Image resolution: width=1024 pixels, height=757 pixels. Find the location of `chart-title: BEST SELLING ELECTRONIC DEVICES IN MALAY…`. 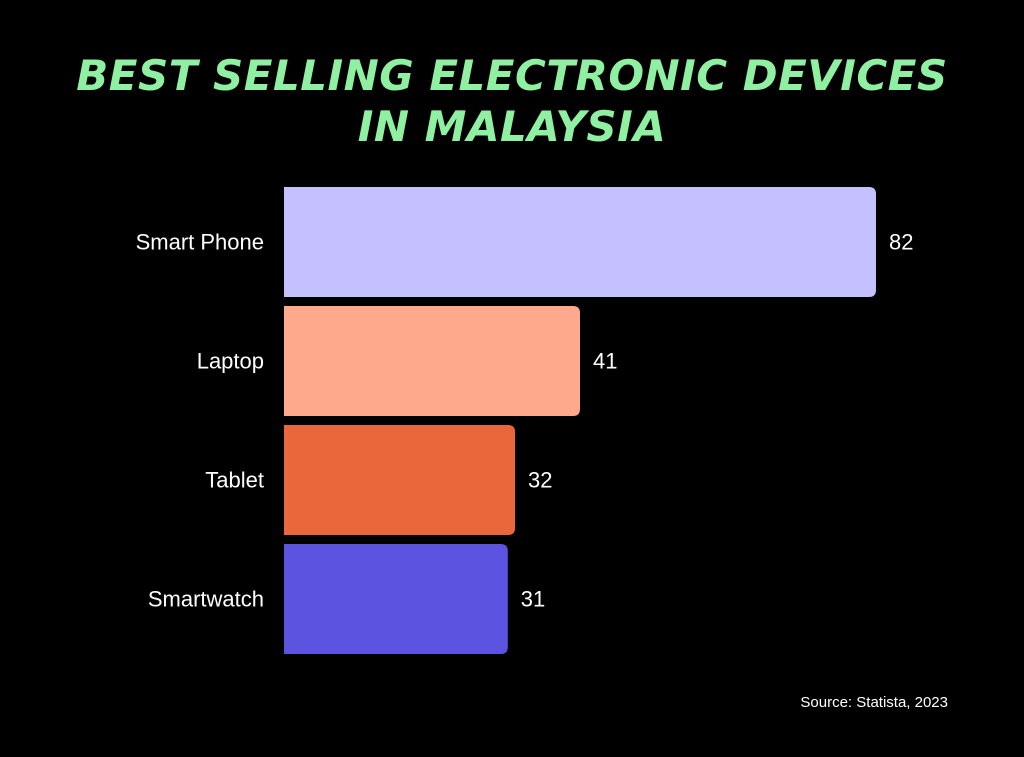

chart-title: BEST SELLING ELECTRONIC DEVICES IN MALAY… is located at coordinates (512, 101).